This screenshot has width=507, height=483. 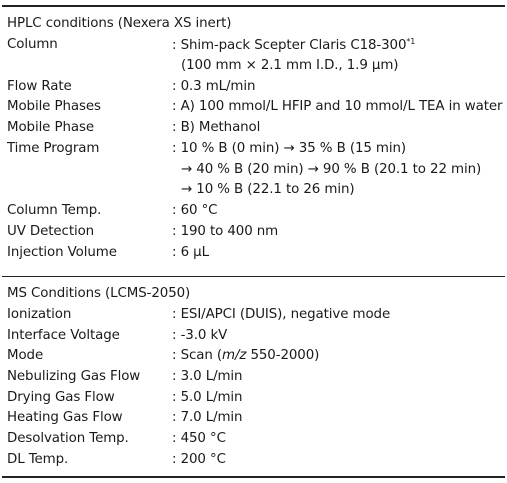 I want to click on hplc-column-temp-row: Column Temp. : 60 °C, so click(x=253, y=213).